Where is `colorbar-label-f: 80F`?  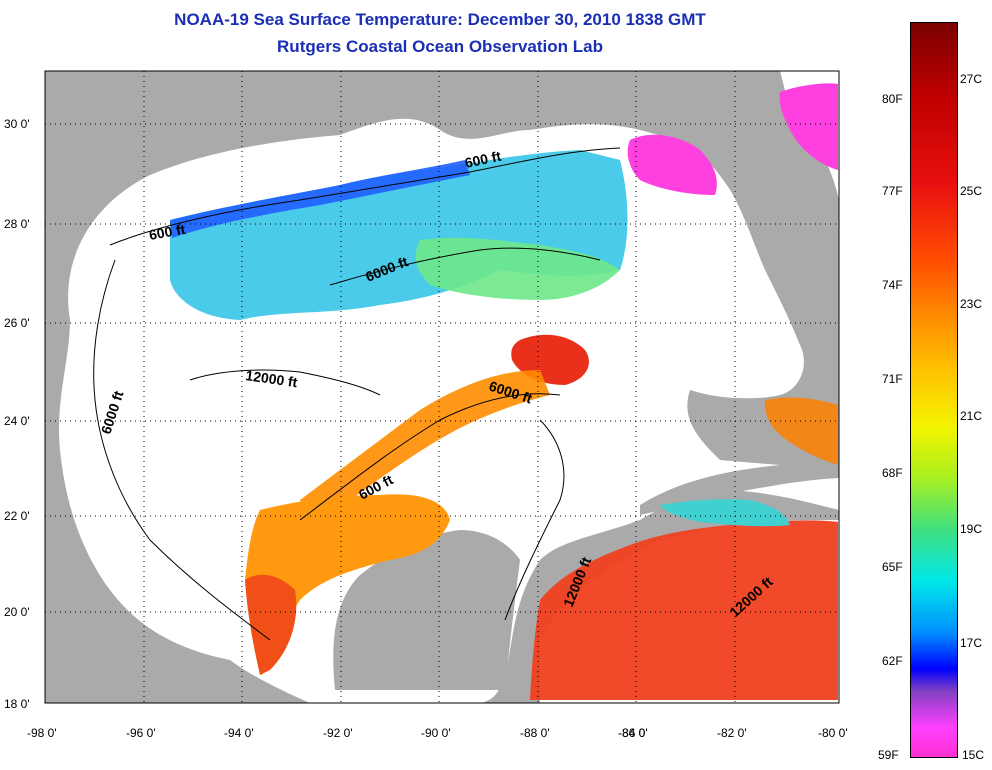
colorbar-label-f: 80F is located at coordinates (892, 99).